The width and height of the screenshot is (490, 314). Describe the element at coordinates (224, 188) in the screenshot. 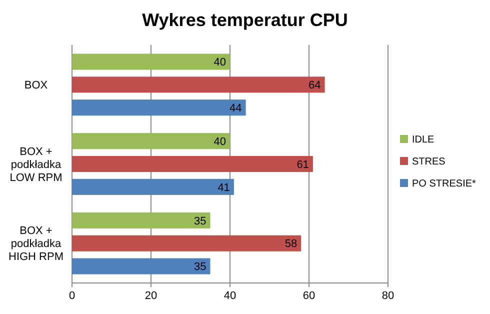

I see `data-label: 41` at that location.